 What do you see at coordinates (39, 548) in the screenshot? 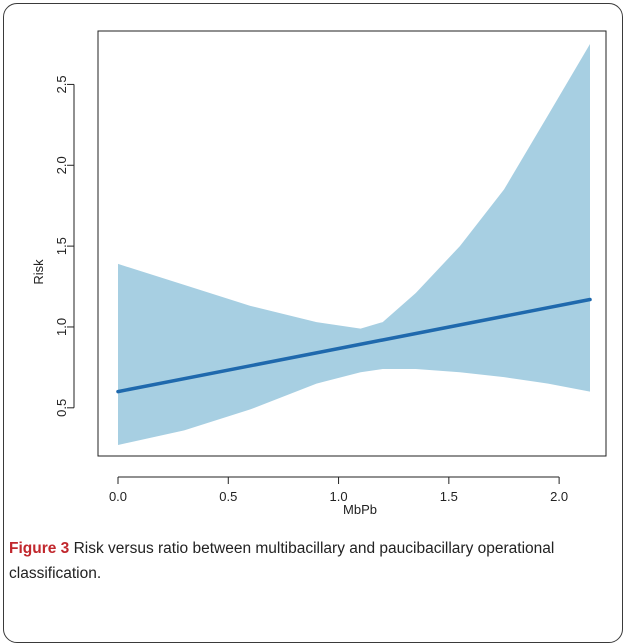
I see `figure-label: Figure 3` at bounding box center [39, 548].